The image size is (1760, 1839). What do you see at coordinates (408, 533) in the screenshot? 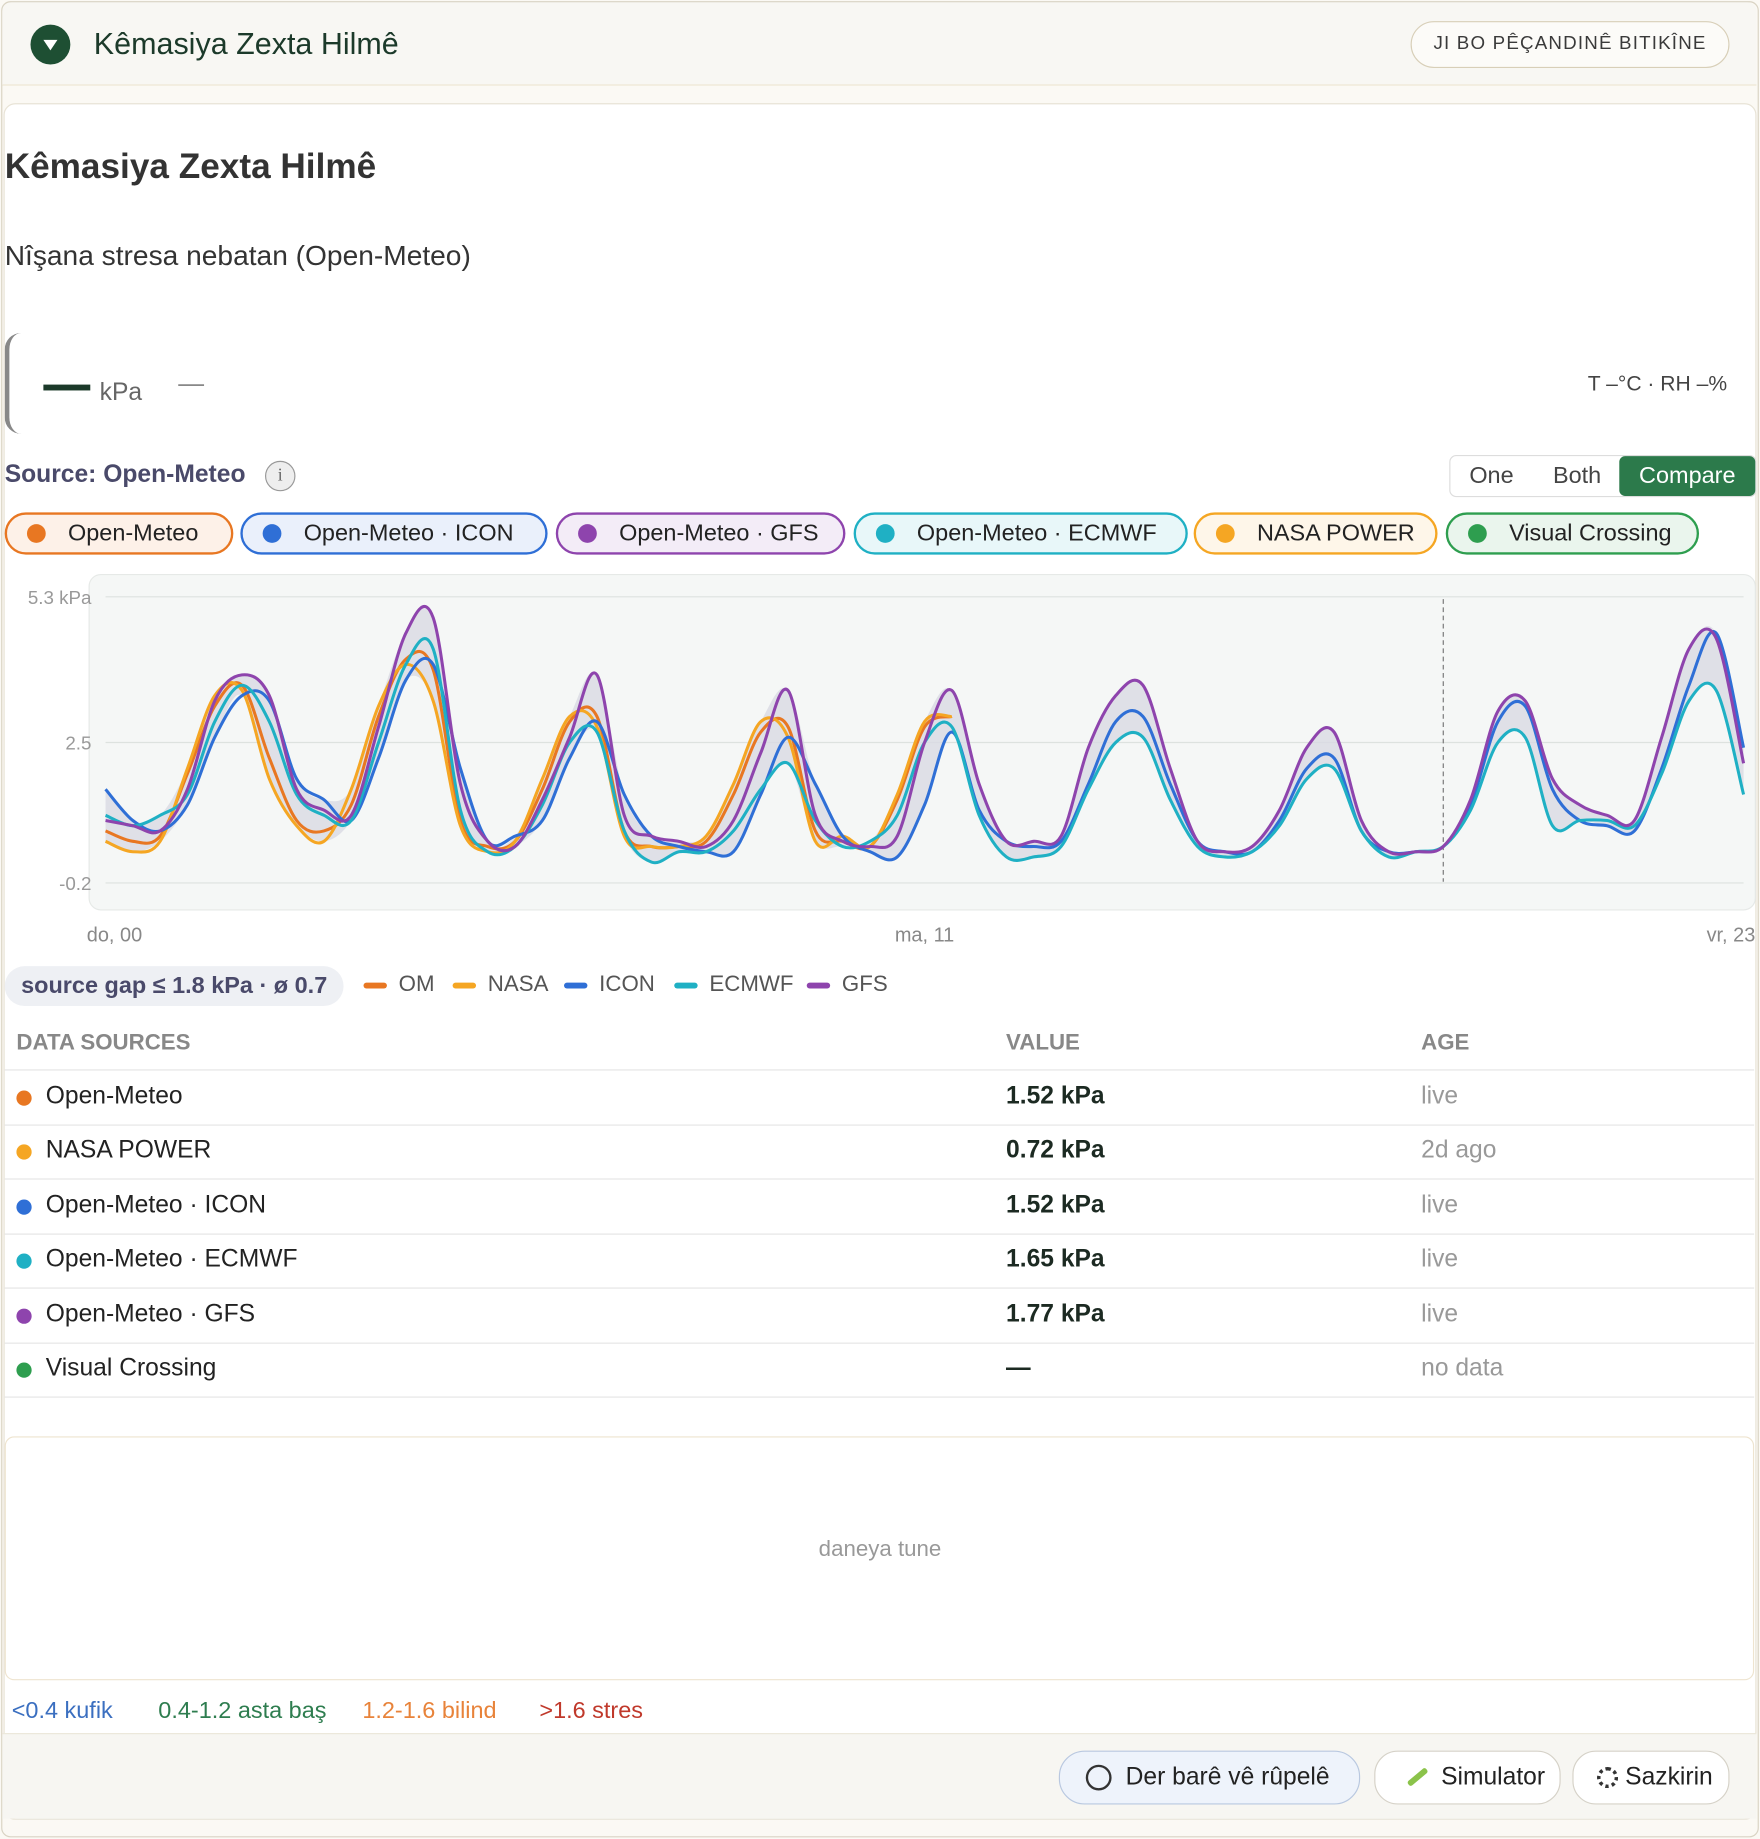
I see `chip-label: Open-Meteo · ICON` at bounding box center [408, 533].